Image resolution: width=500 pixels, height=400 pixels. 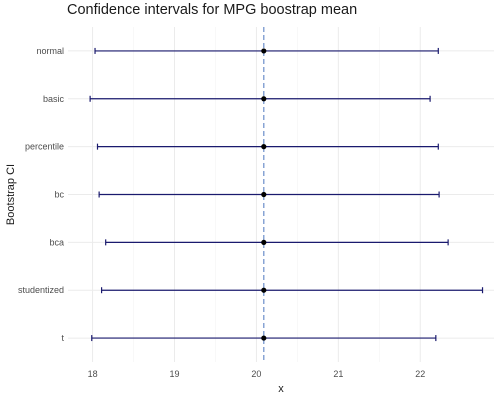 What do you see at coordinates (50, 51) in the screenshot?
I see `y-tick-label: normal` at bounding box center [50, 51].